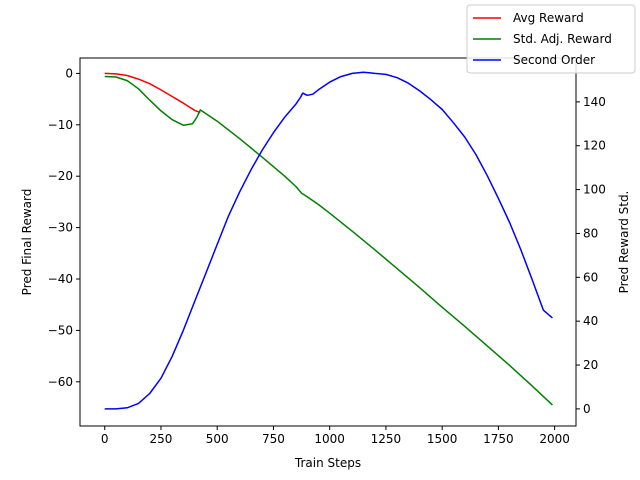 The width and height of the screenshot is (640, 480). Describe the element at coordinates (590, 365) in the screenshot. I see `y-tick-label-right: 20` at that location.